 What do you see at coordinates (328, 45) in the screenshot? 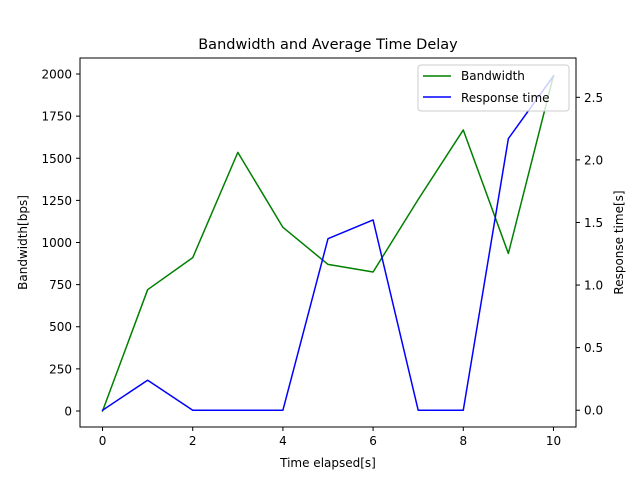
I see `chart-title: Bandwidth and Average Time Delay` at bounding box center [328, 45].